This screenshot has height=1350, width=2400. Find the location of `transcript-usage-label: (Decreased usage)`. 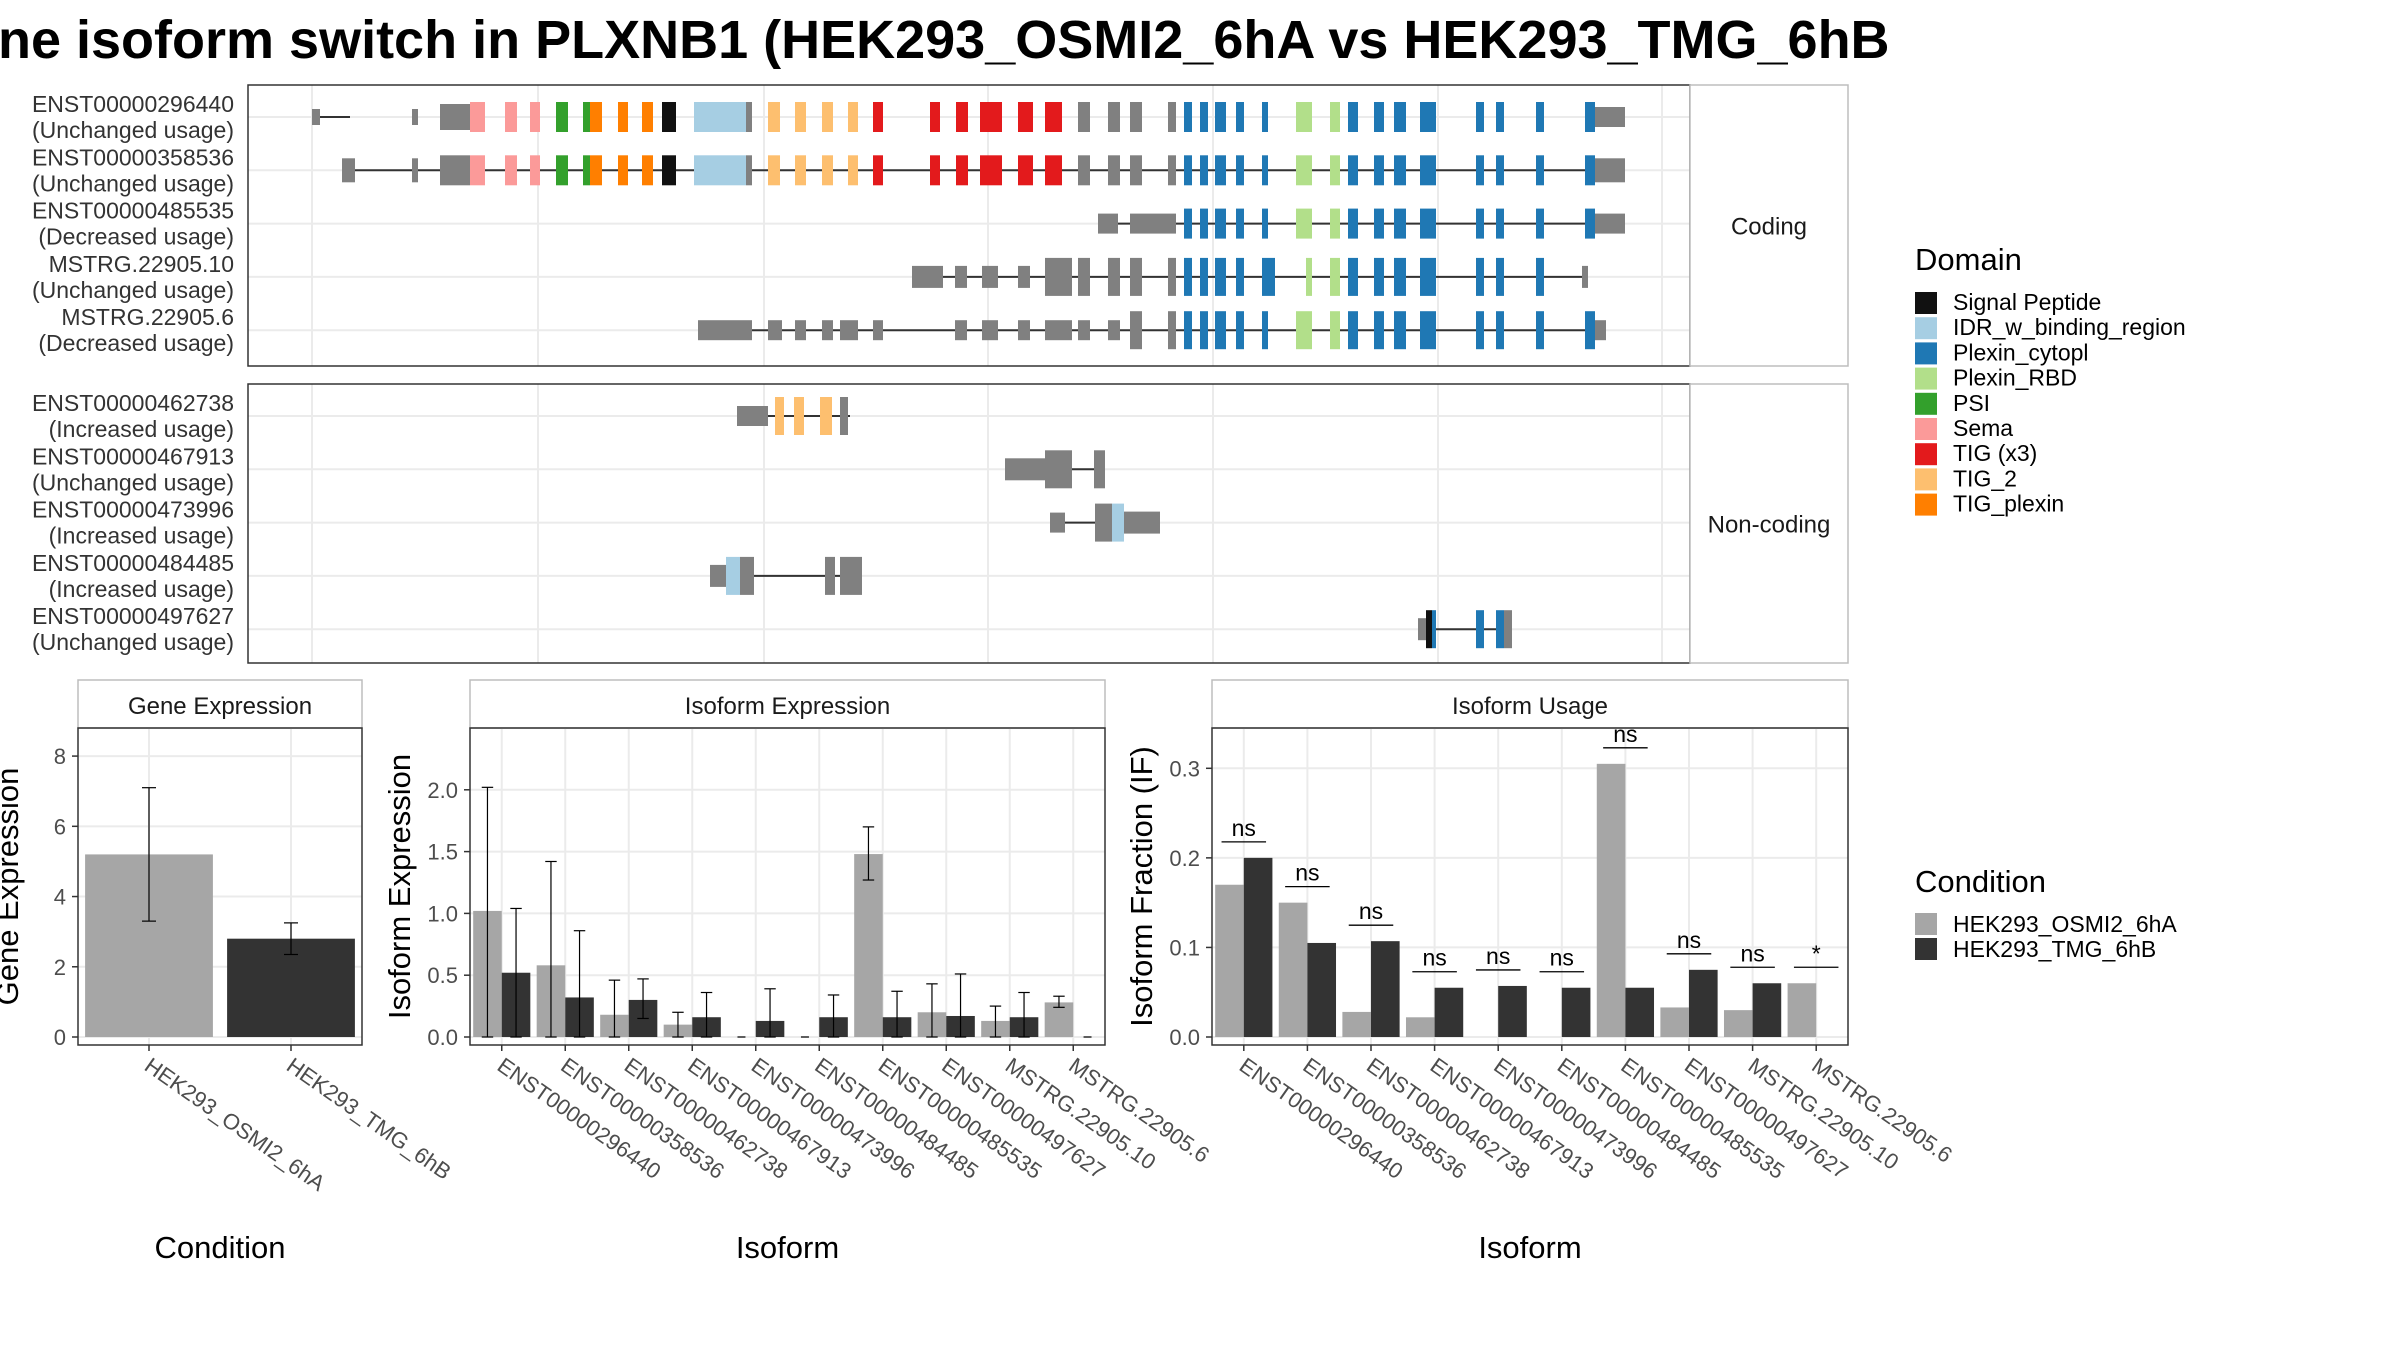

transcript-usage-label: (Decreased usage) is located at coordinates (136, 343).